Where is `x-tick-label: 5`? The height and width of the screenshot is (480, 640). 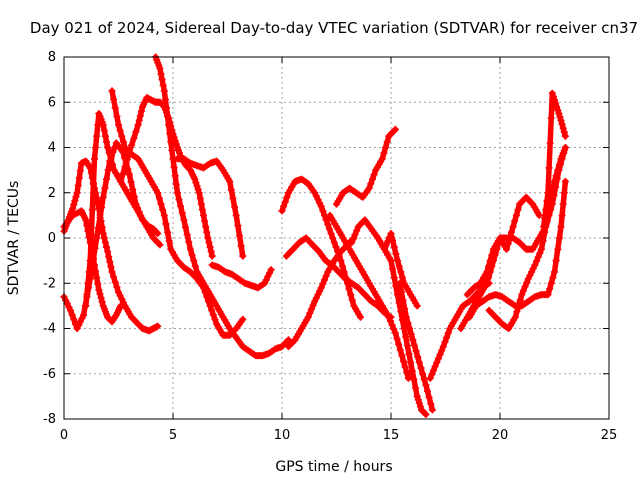
x-tick-label: 5 is located at coordinates (173, 435).